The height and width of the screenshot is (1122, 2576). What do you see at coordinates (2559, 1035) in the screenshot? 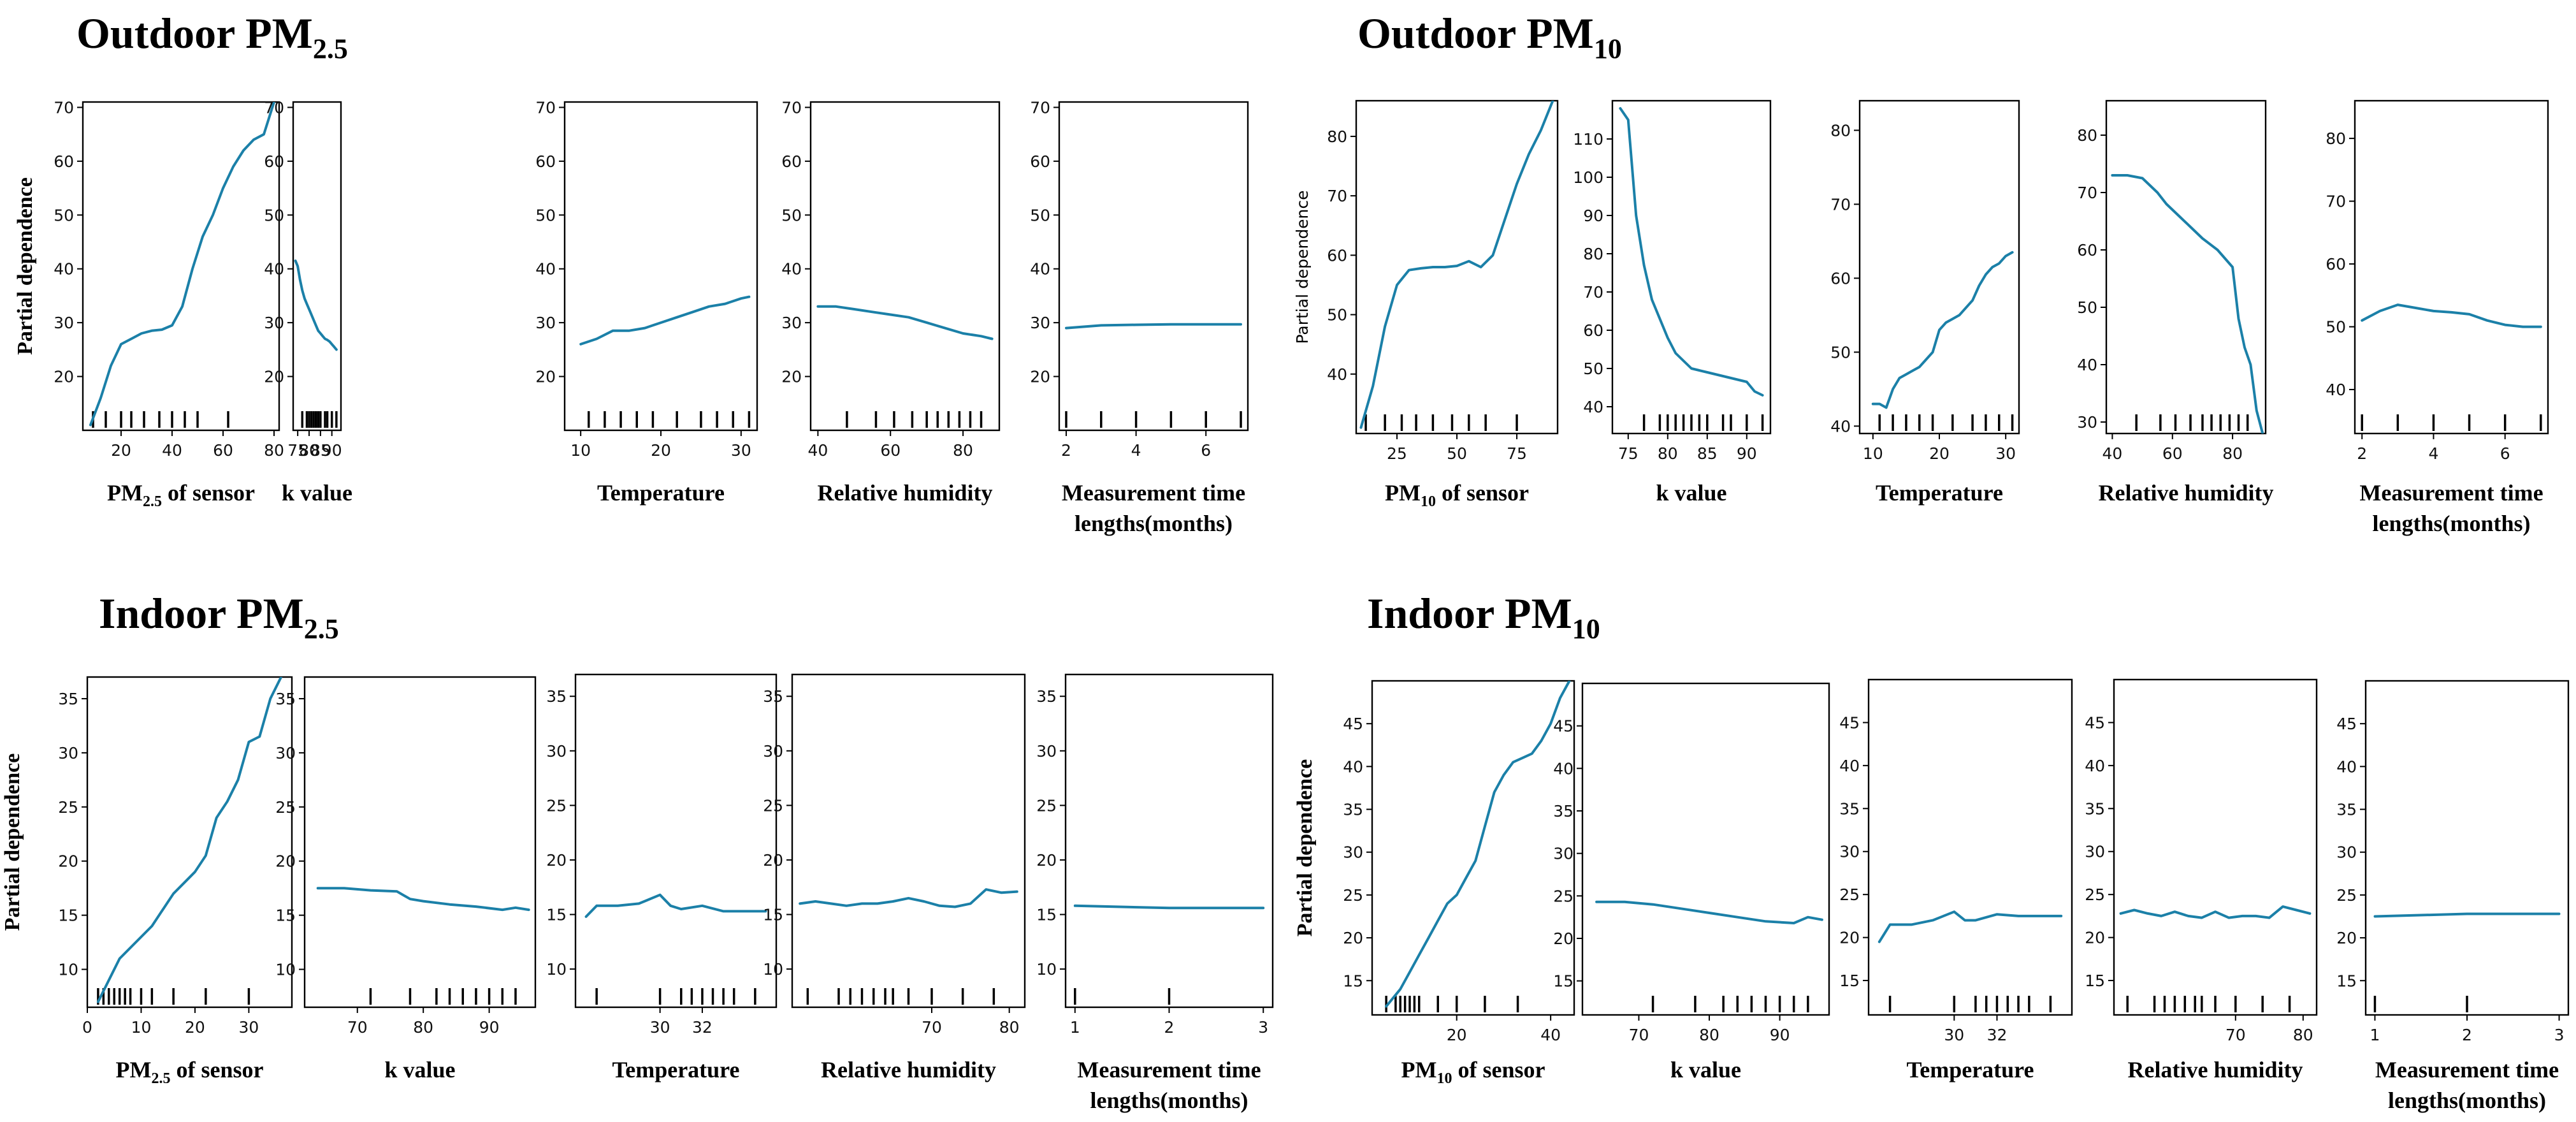
I see `x-tick-label: 3` at bounding box center [2559, 1035].